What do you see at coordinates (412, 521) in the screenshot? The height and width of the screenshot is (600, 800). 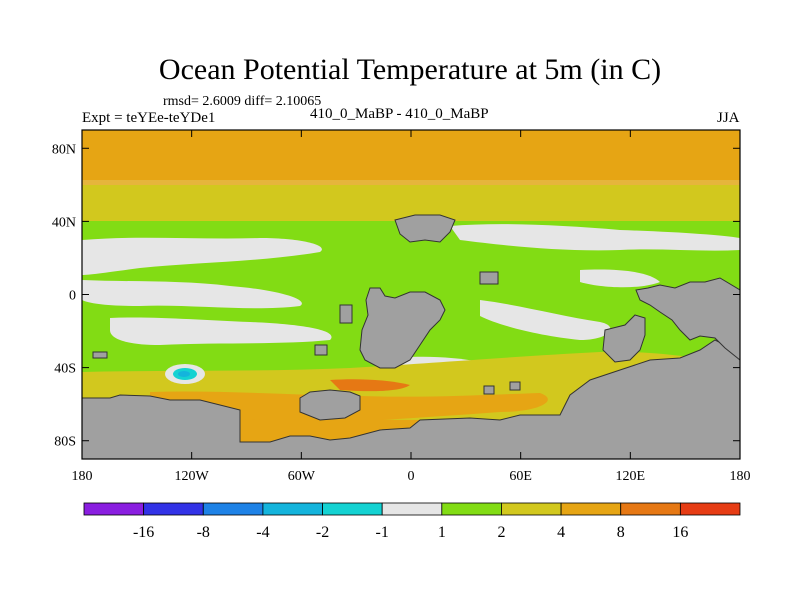 I see `colorbar: -16 -8 -4 -2 -1 1 2 4 8 16` at bounding box center [412, 521].